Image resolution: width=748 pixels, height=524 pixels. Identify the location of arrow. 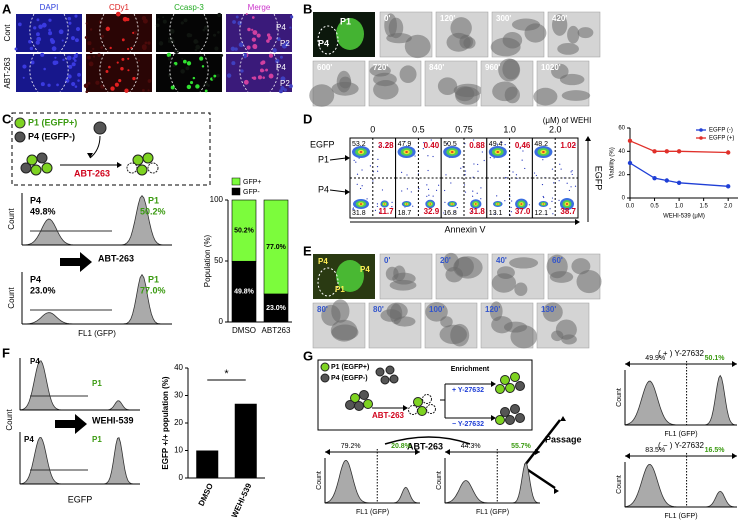
(71, 424).